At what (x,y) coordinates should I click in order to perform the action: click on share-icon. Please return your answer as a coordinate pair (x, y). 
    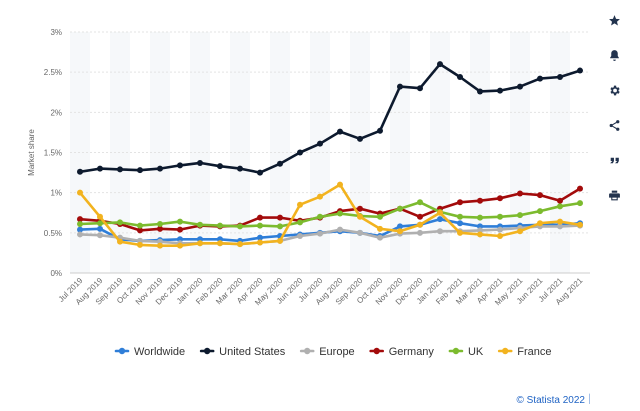
    Looking at the image, I should click on (614, 125).